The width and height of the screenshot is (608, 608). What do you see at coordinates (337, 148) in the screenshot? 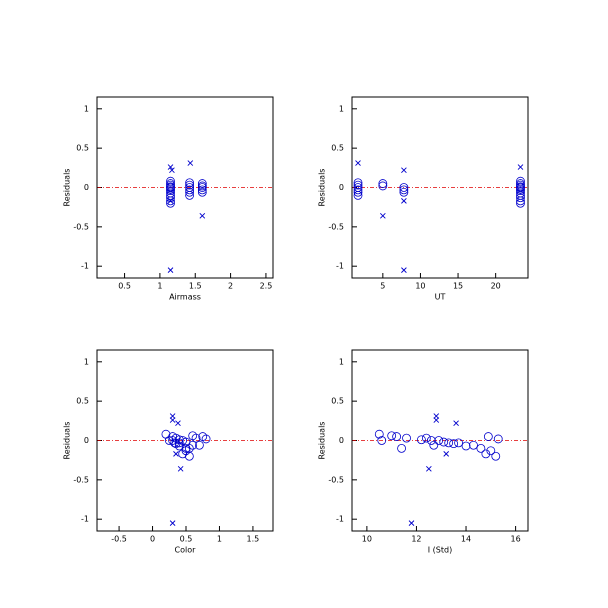
I see `y-tick-label: 0.5` at bounding box center [337, 148].